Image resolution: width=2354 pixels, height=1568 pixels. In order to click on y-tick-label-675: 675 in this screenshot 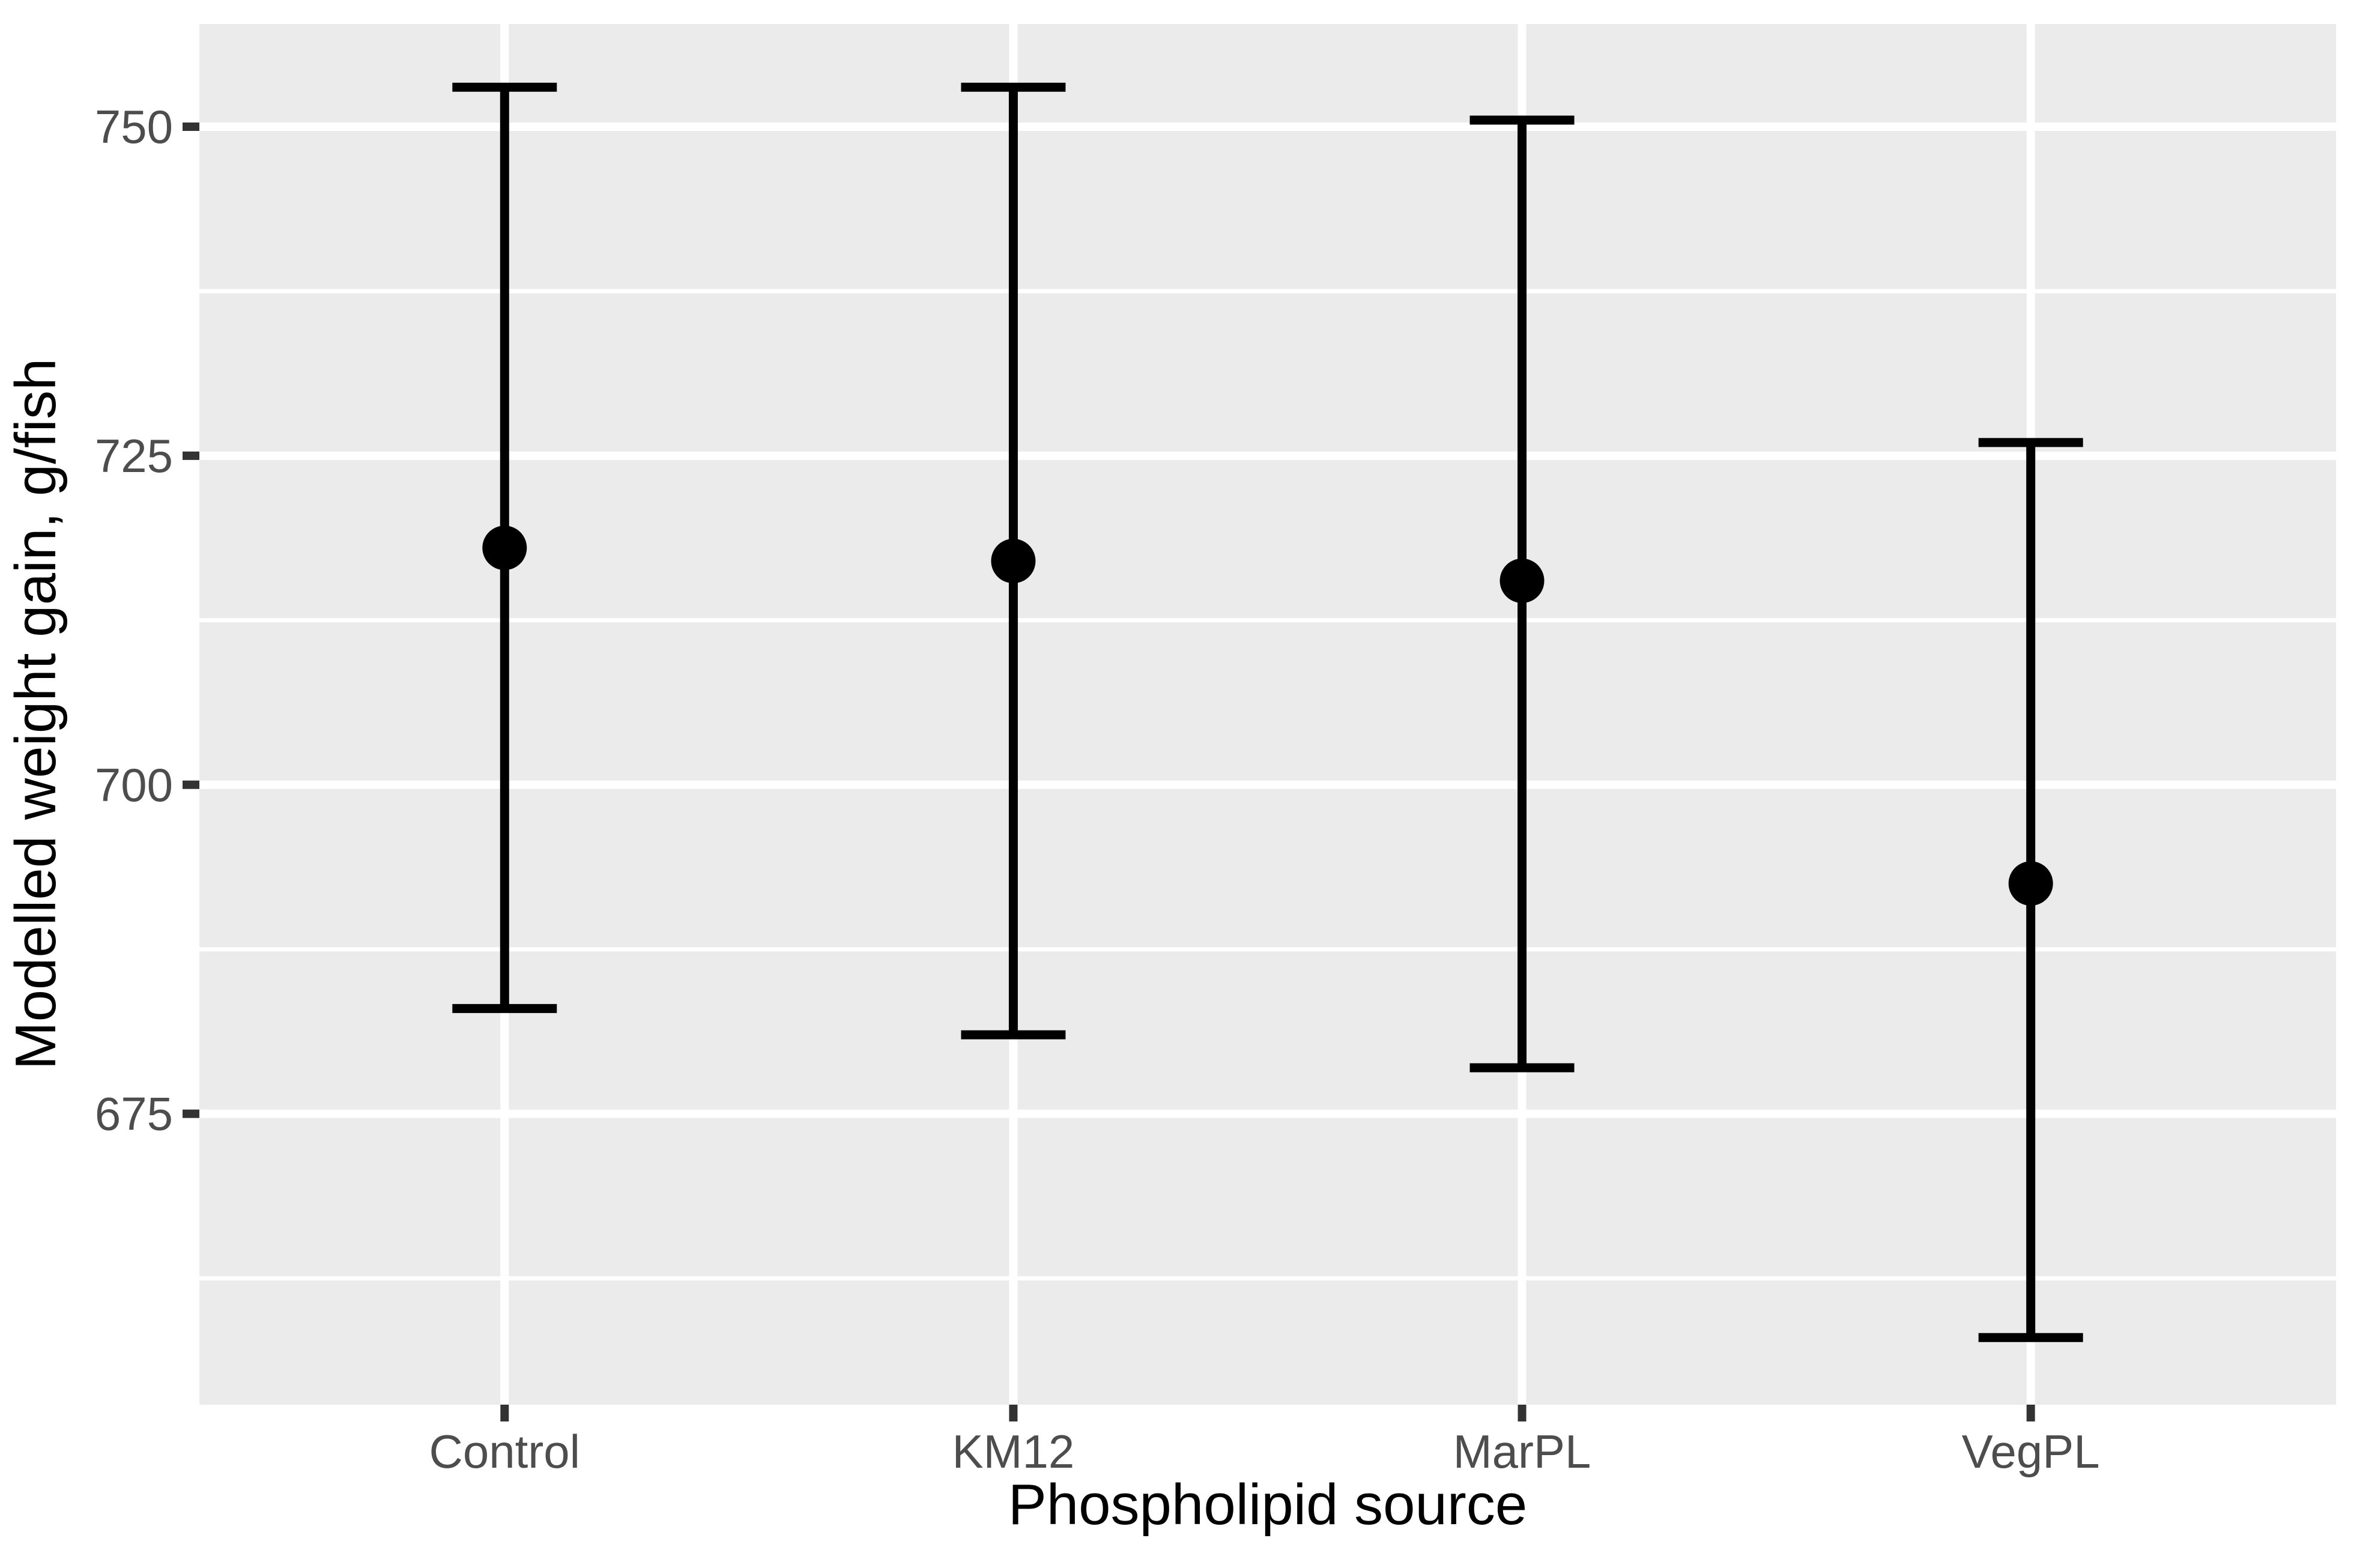, I will do `click(134, 1114)`.